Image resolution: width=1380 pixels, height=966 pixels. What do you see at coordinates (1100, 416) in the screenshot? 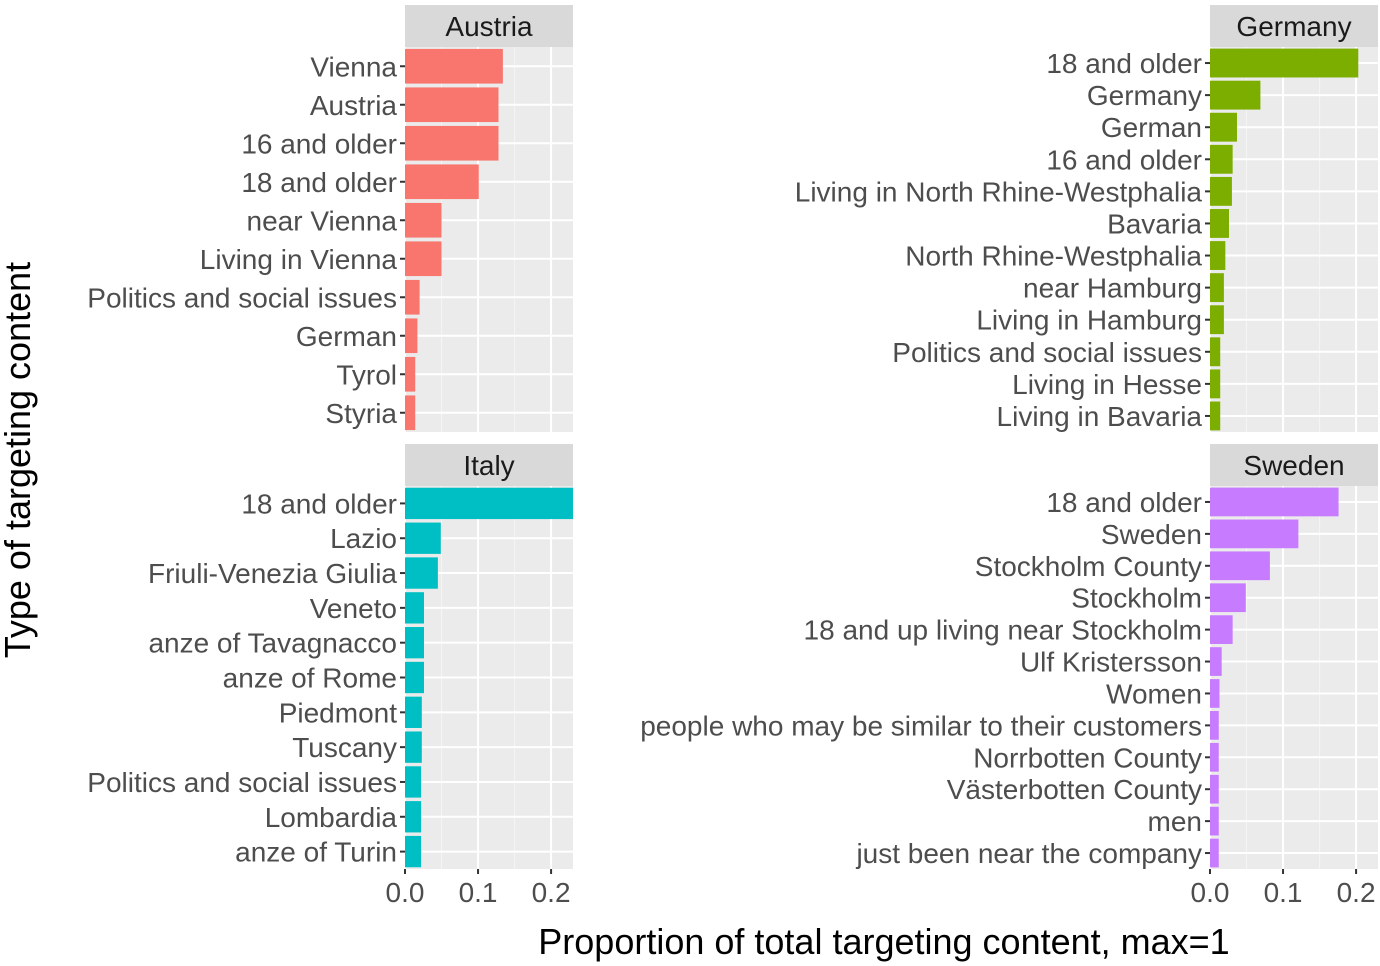
I see `category-label: Living in Bavaria` at bounding box center [1100, 416].